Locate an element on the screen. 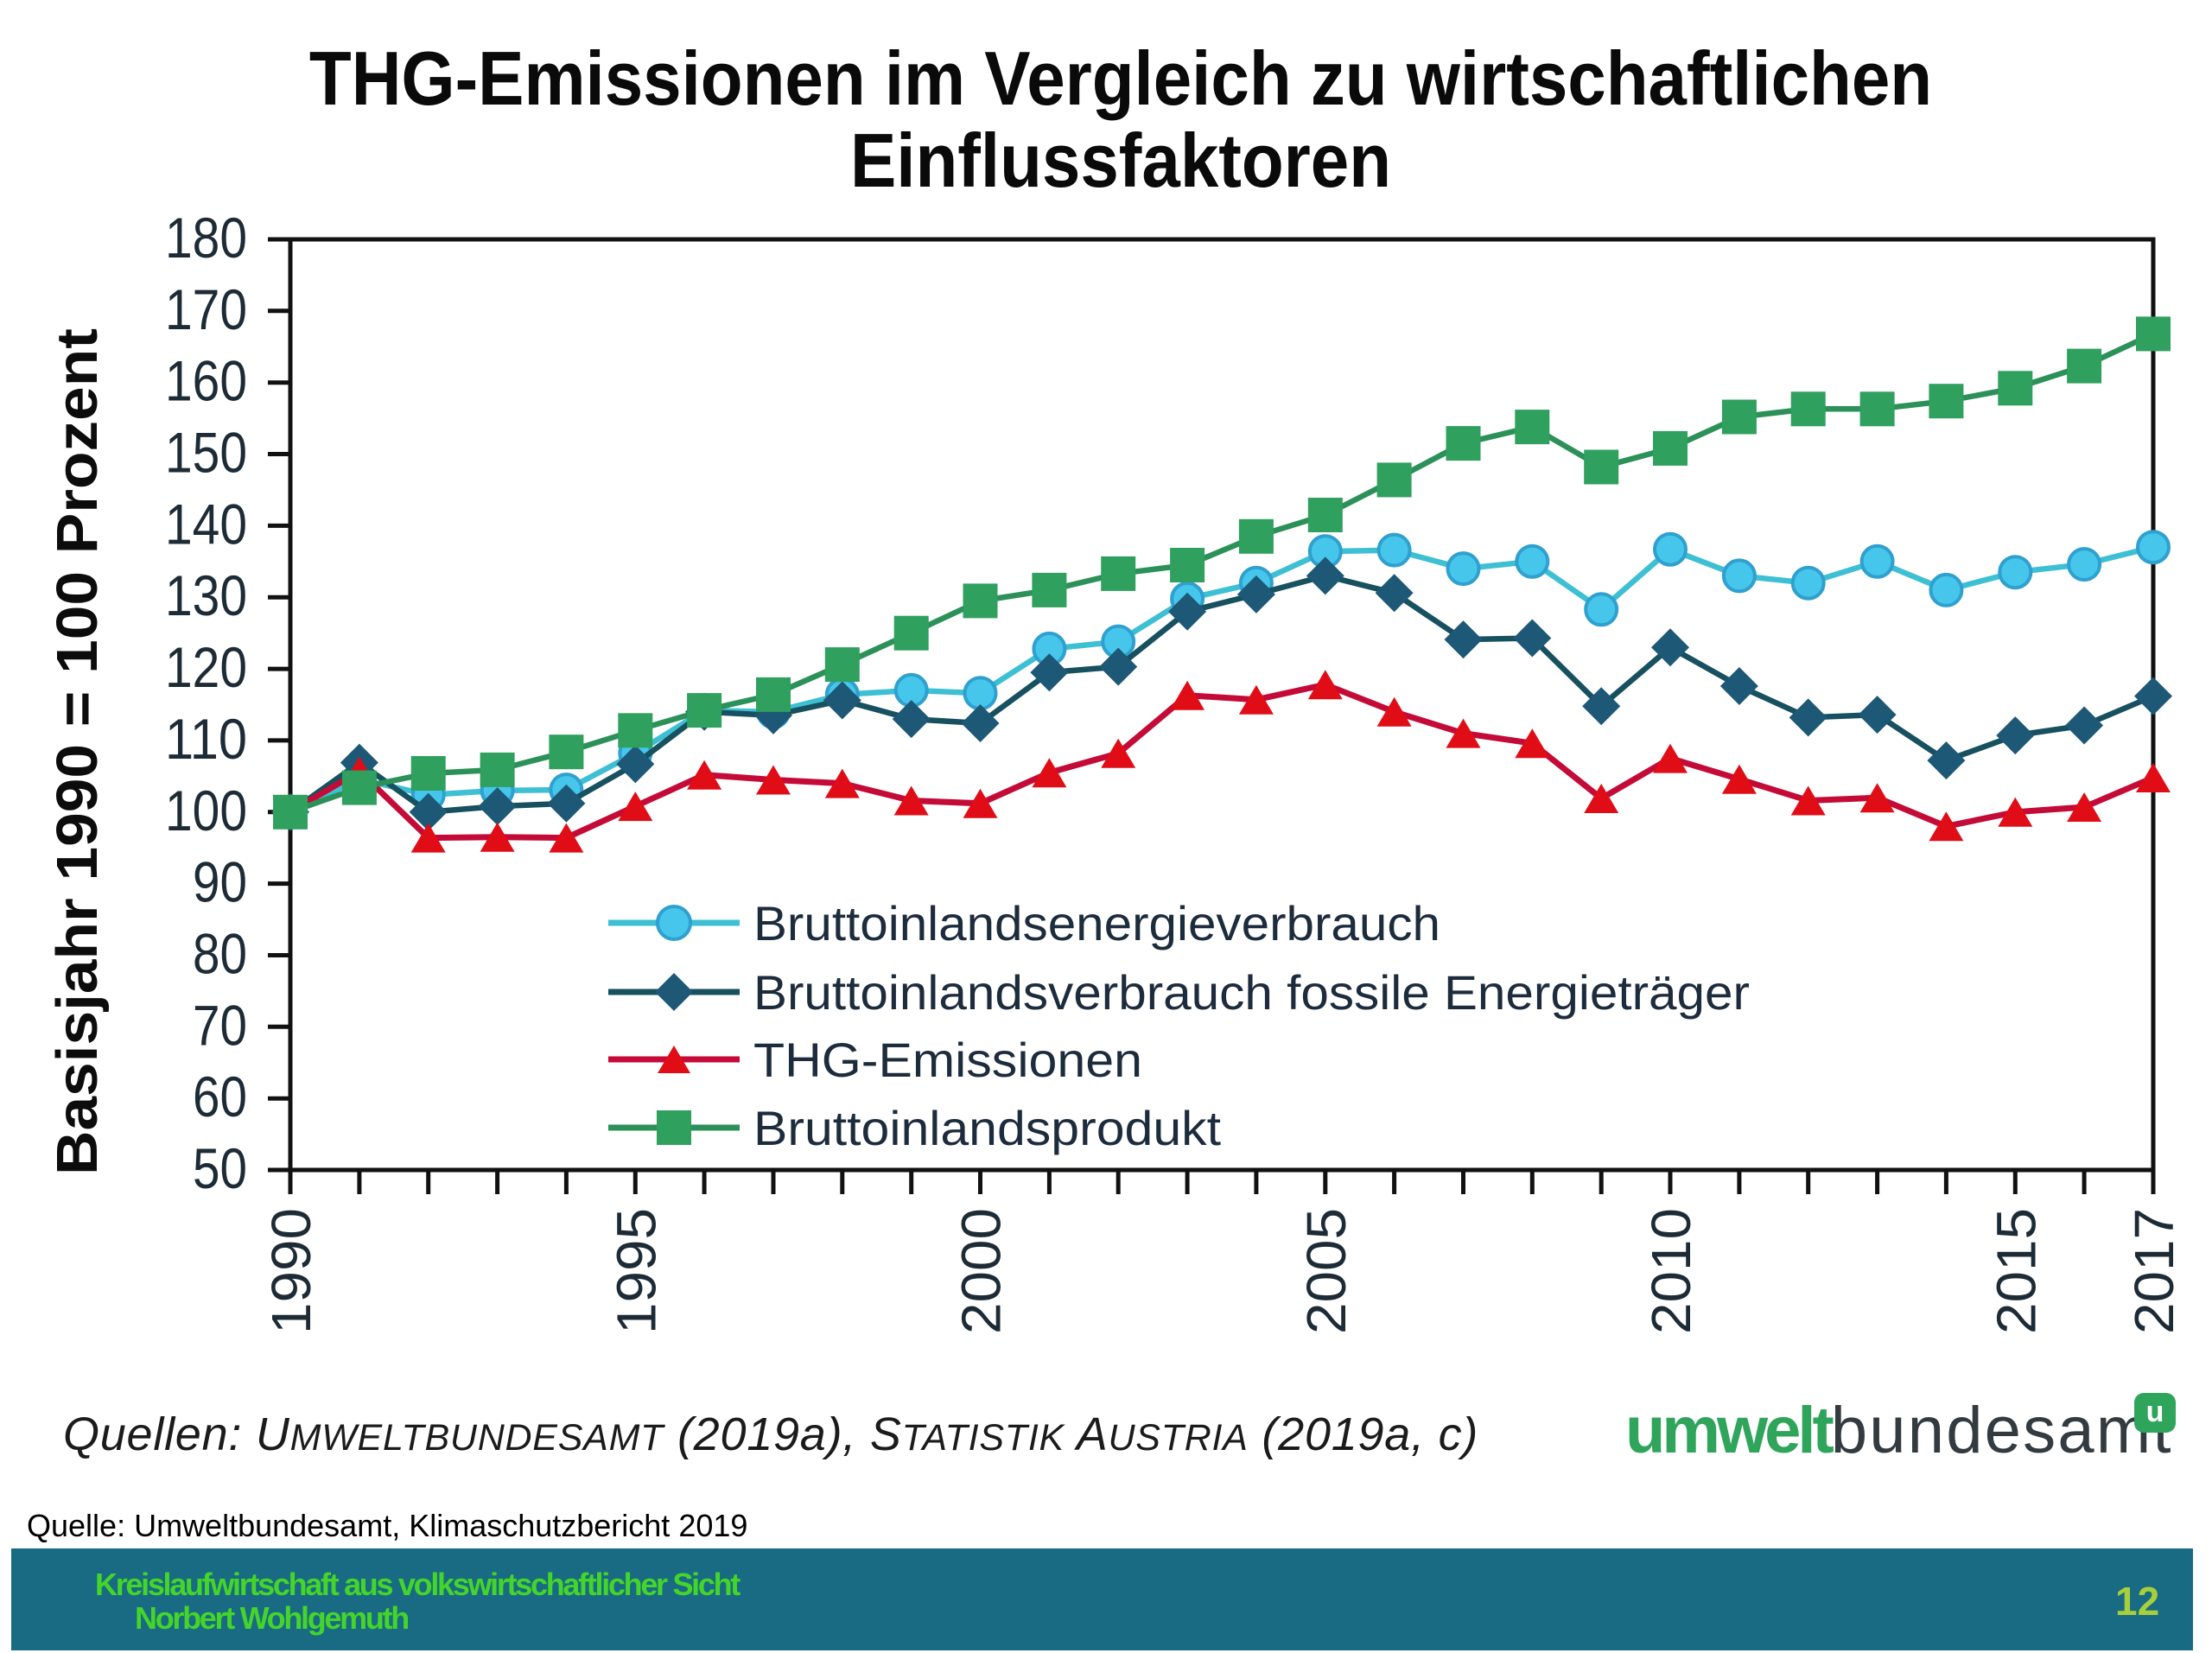 Image resolution: width=2212 pixels, height=1653 pixels. svg-text: 100 is located at coordinates (206, 811).